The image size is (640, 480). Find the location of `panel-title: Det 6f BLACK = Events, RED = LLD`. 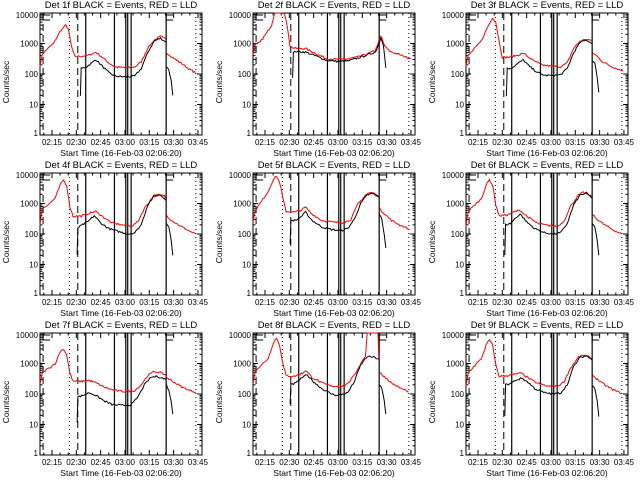

panel-title: Det 6f BLACK = Events, RED = LLD is located at coordinates (547, 165).